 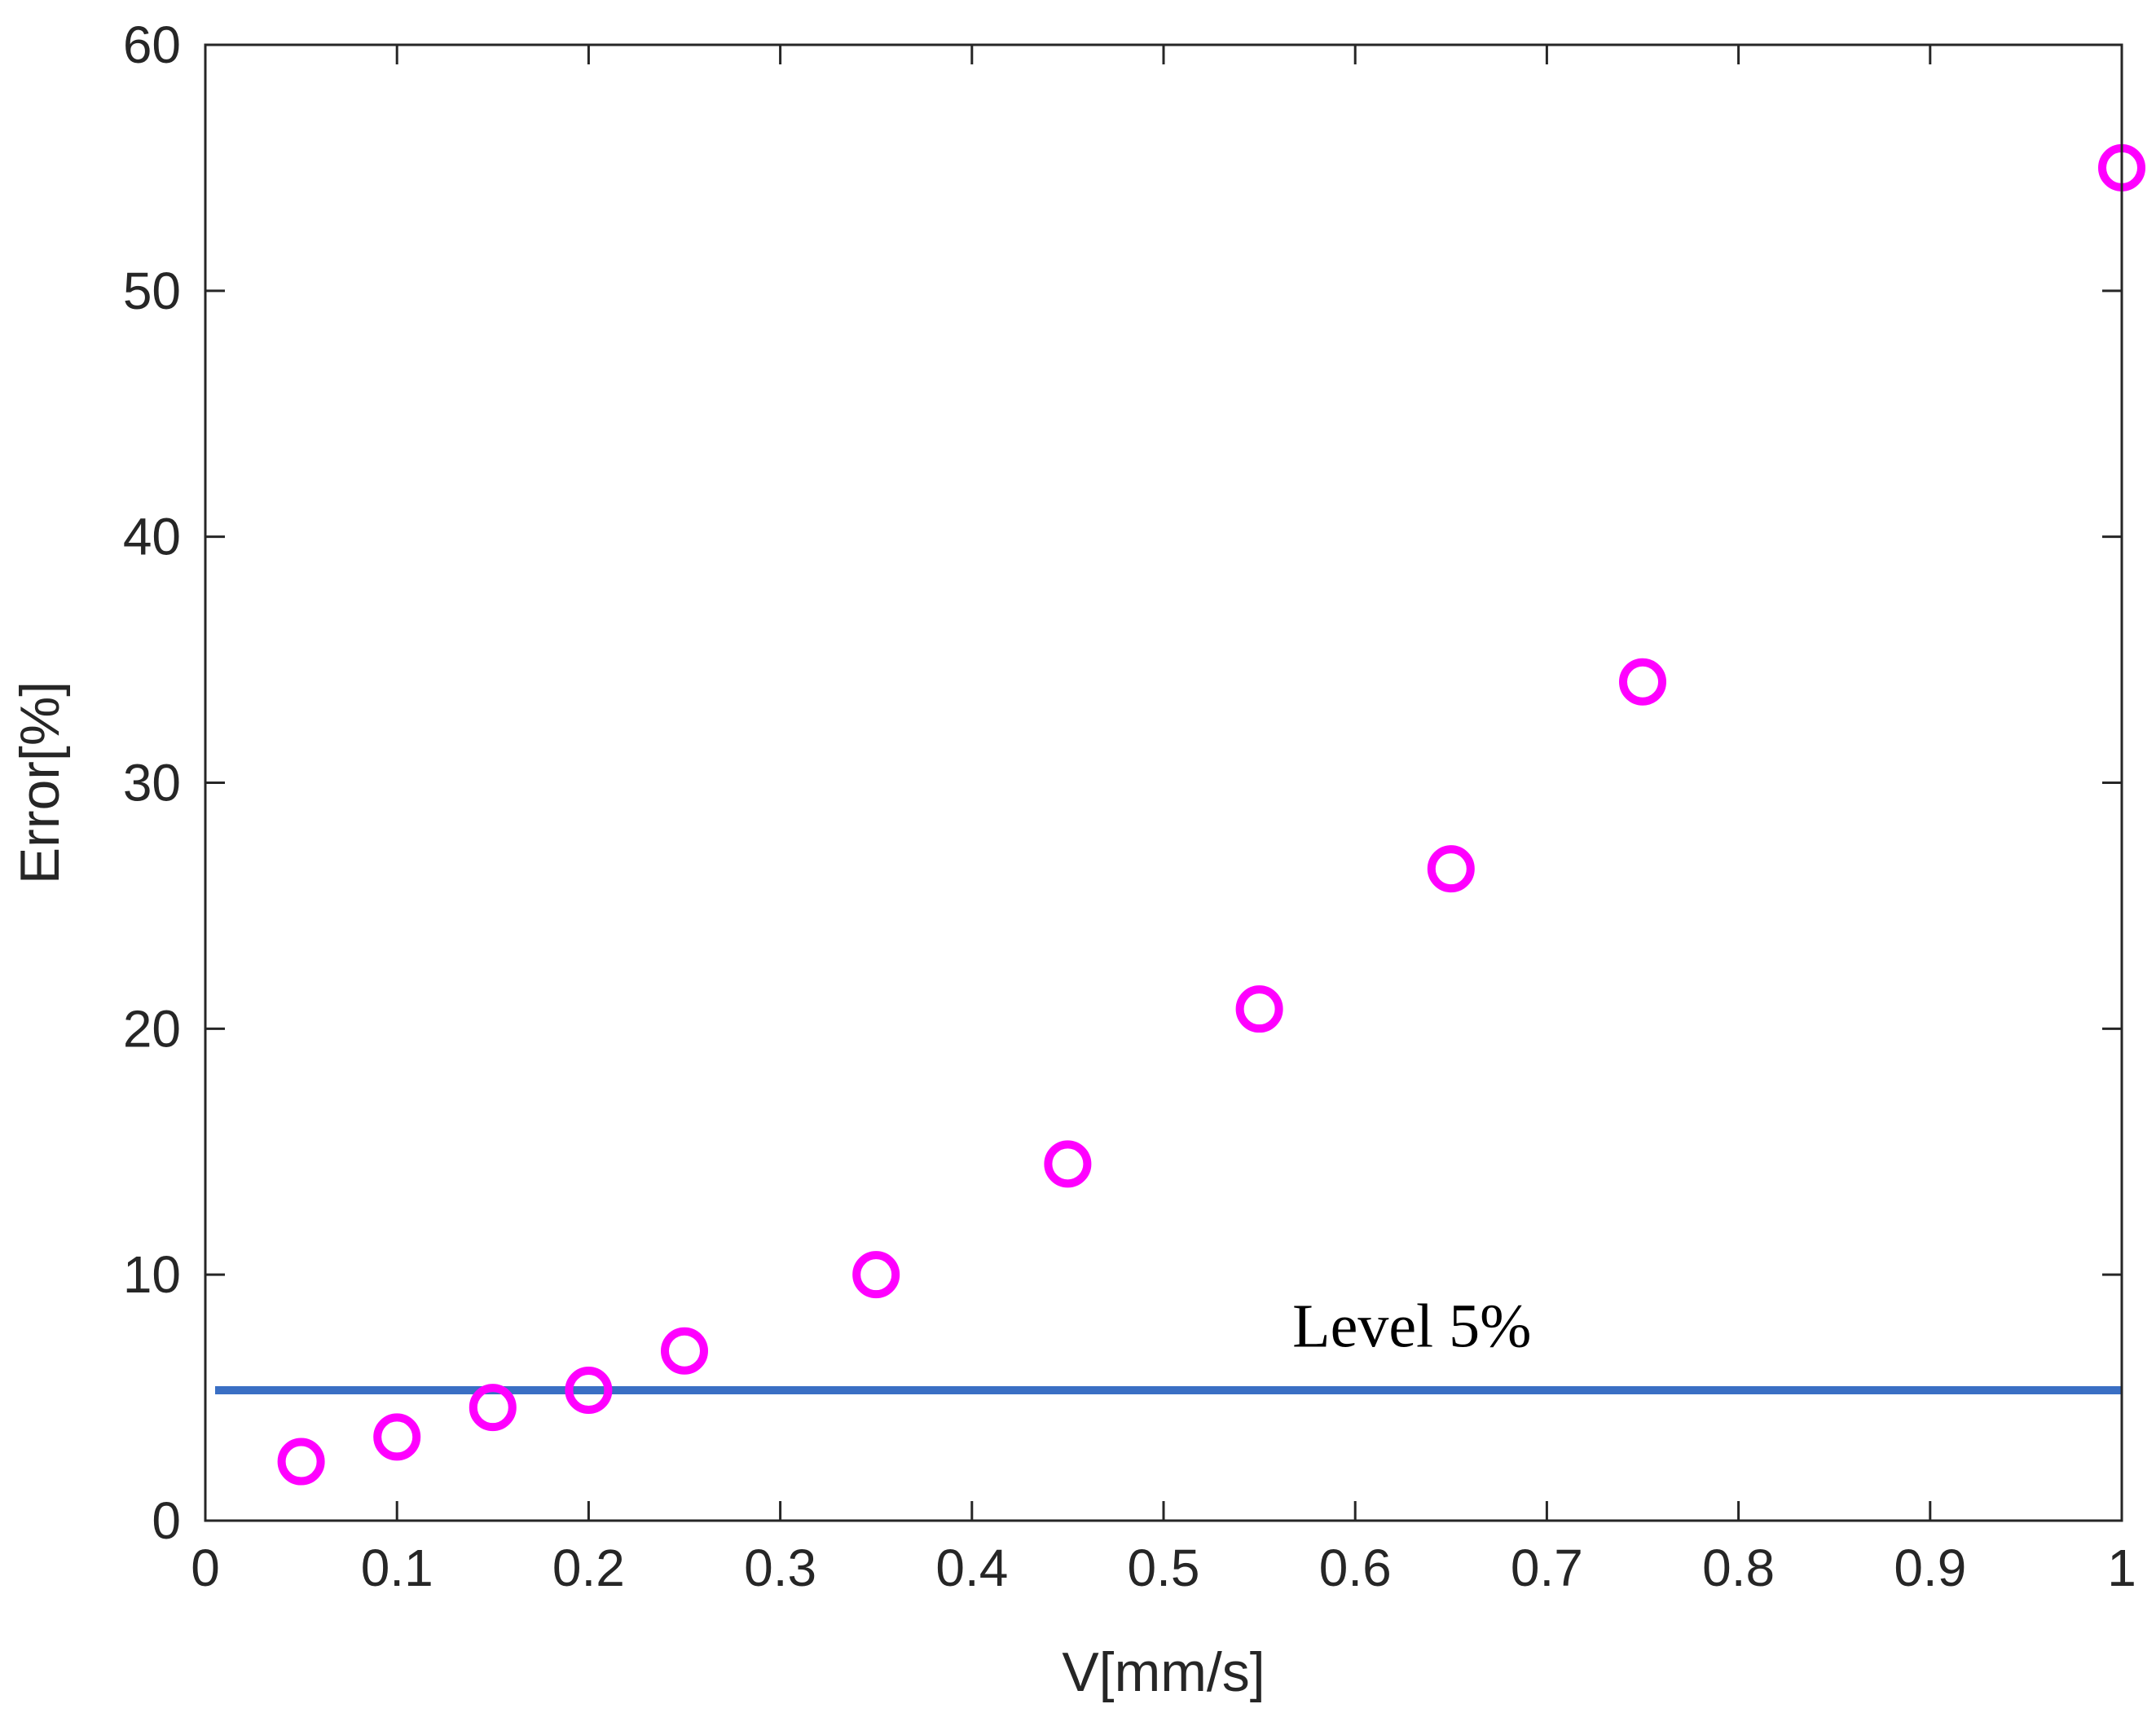 I want to click on x-tick-label: 0, so click(x=205, y=1568).